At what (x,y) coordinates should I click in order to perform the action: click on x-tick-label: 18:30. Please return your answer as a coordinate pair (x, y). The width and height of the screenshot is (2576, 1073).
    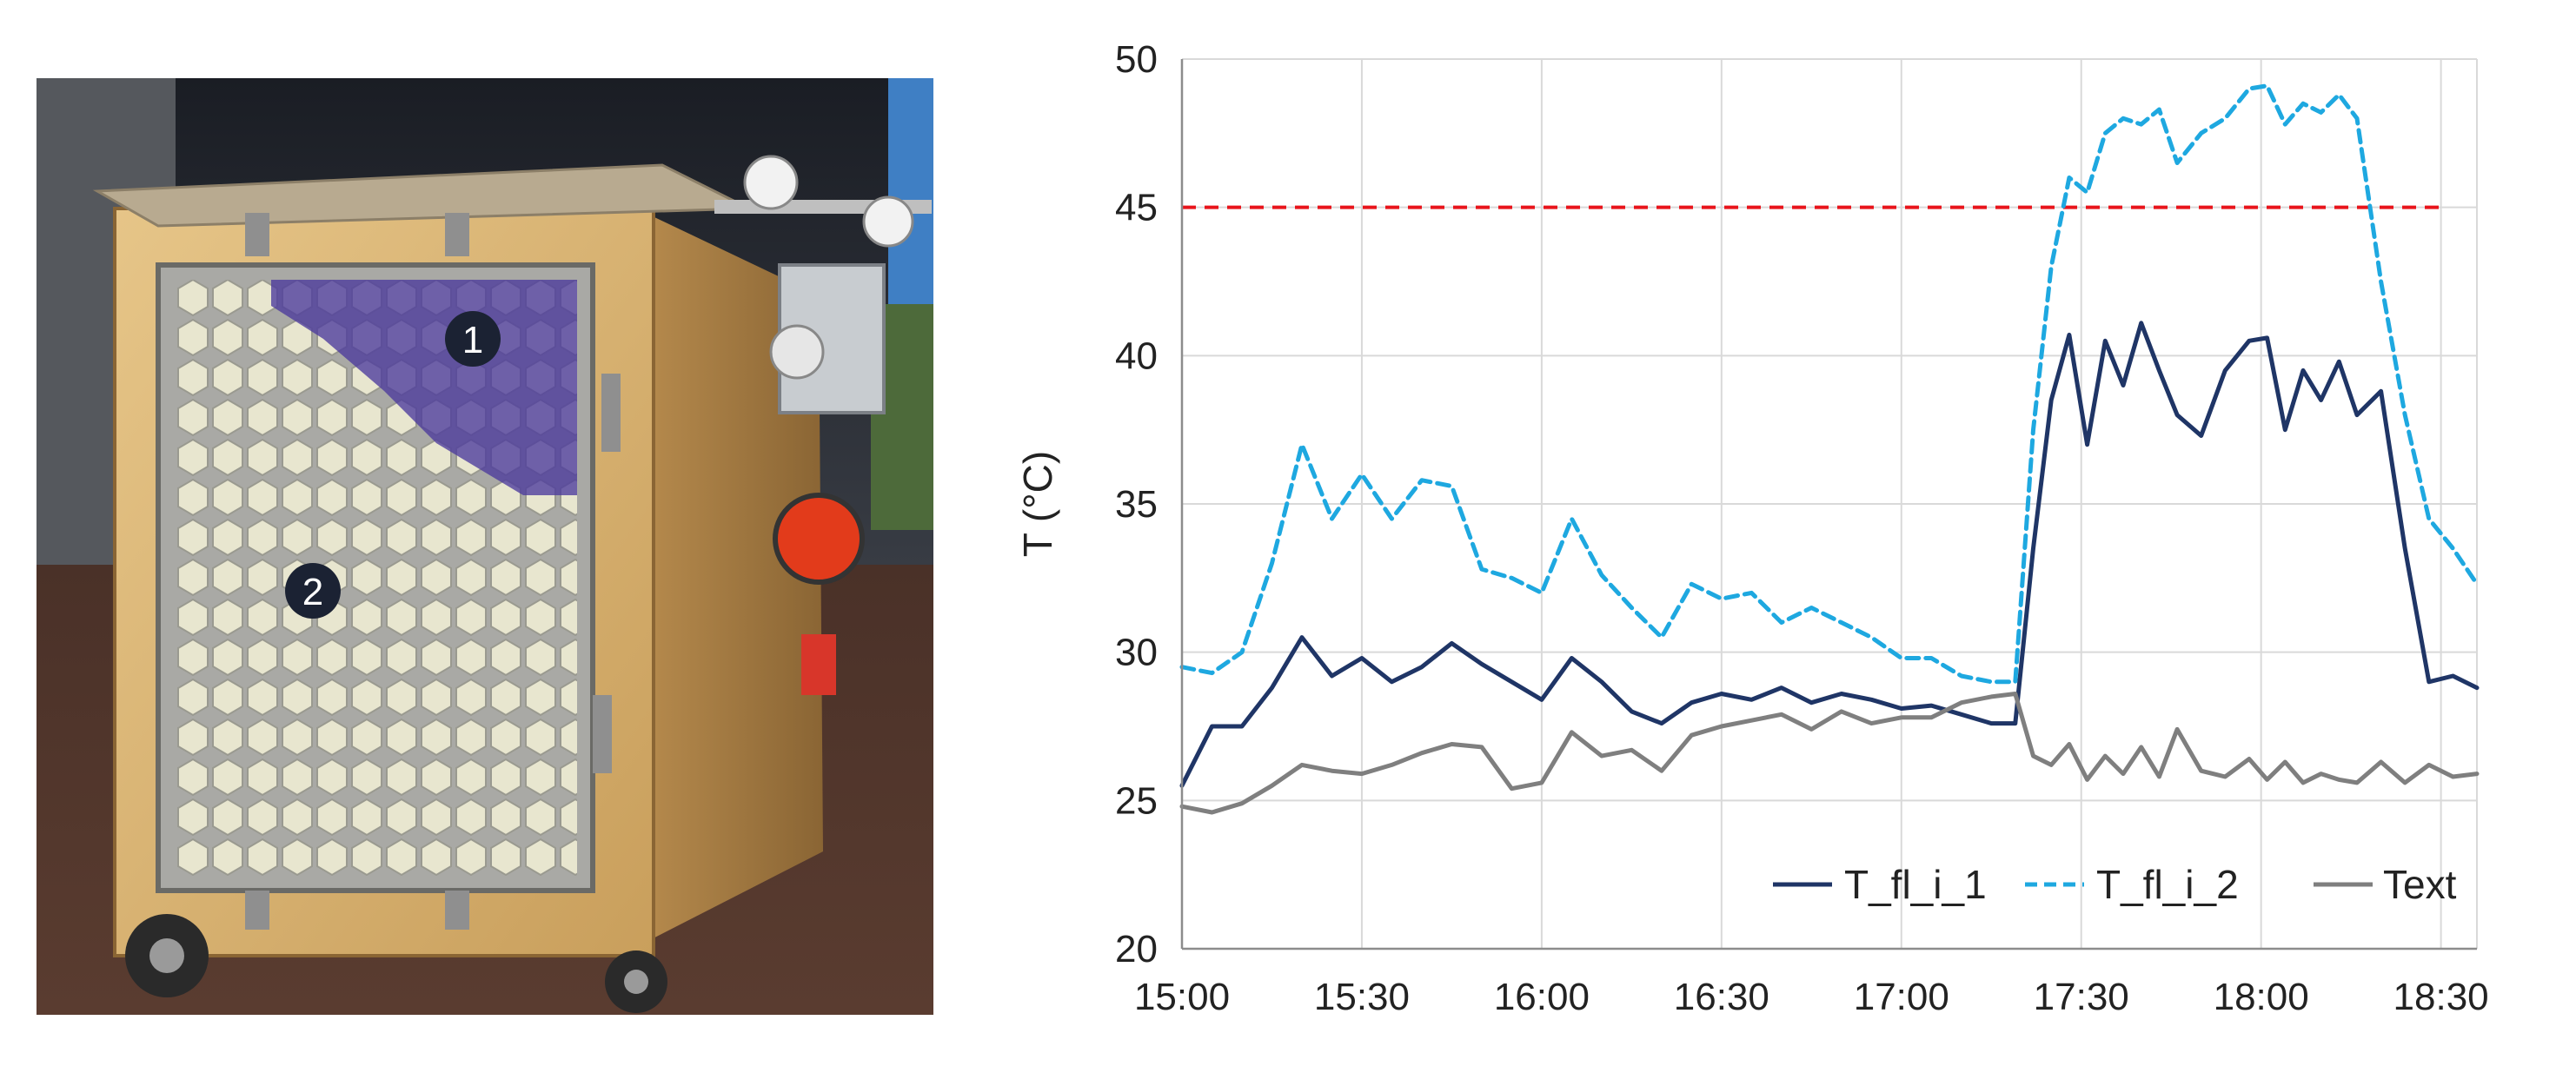
    Looking at the image, I should click on (2441, 997).